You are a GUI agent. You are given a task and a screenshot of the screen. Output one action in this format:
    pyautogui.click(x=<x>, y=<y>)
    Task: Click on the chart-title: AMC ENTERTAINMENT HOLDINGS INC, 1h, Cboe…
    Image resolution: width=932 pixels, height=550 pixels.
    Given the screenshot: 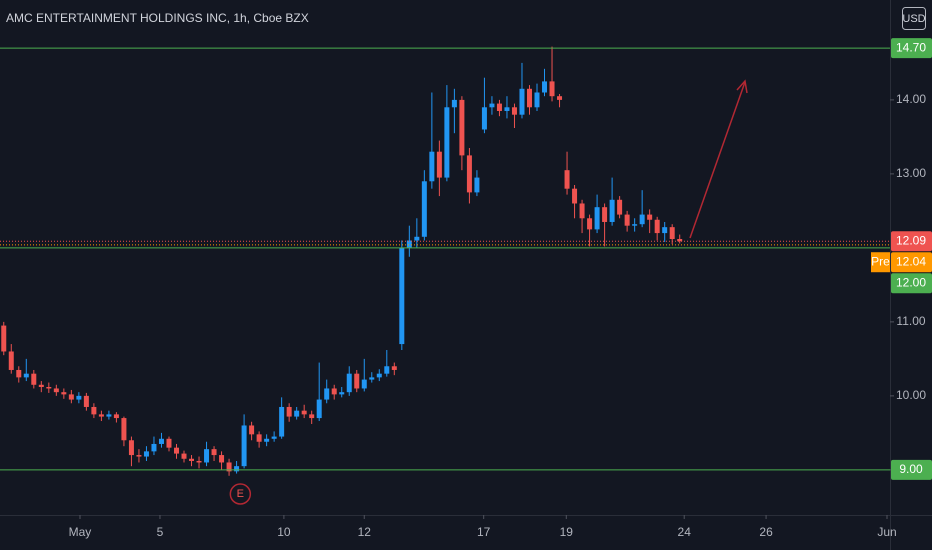 What is the action you would take?
    pyautogui.click(x=157, y=18)
    